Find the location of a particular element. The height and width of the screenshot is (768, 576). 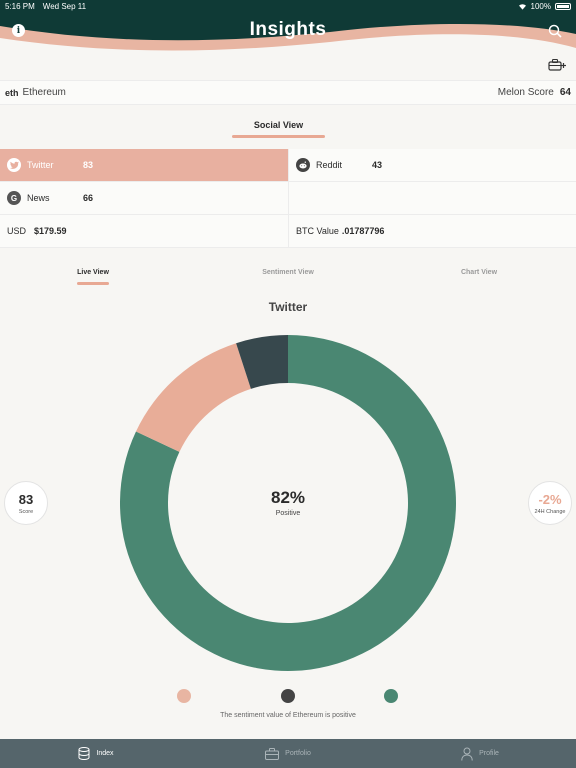

source-reddit: Reddit 43 is located at coordinates (432, 165).